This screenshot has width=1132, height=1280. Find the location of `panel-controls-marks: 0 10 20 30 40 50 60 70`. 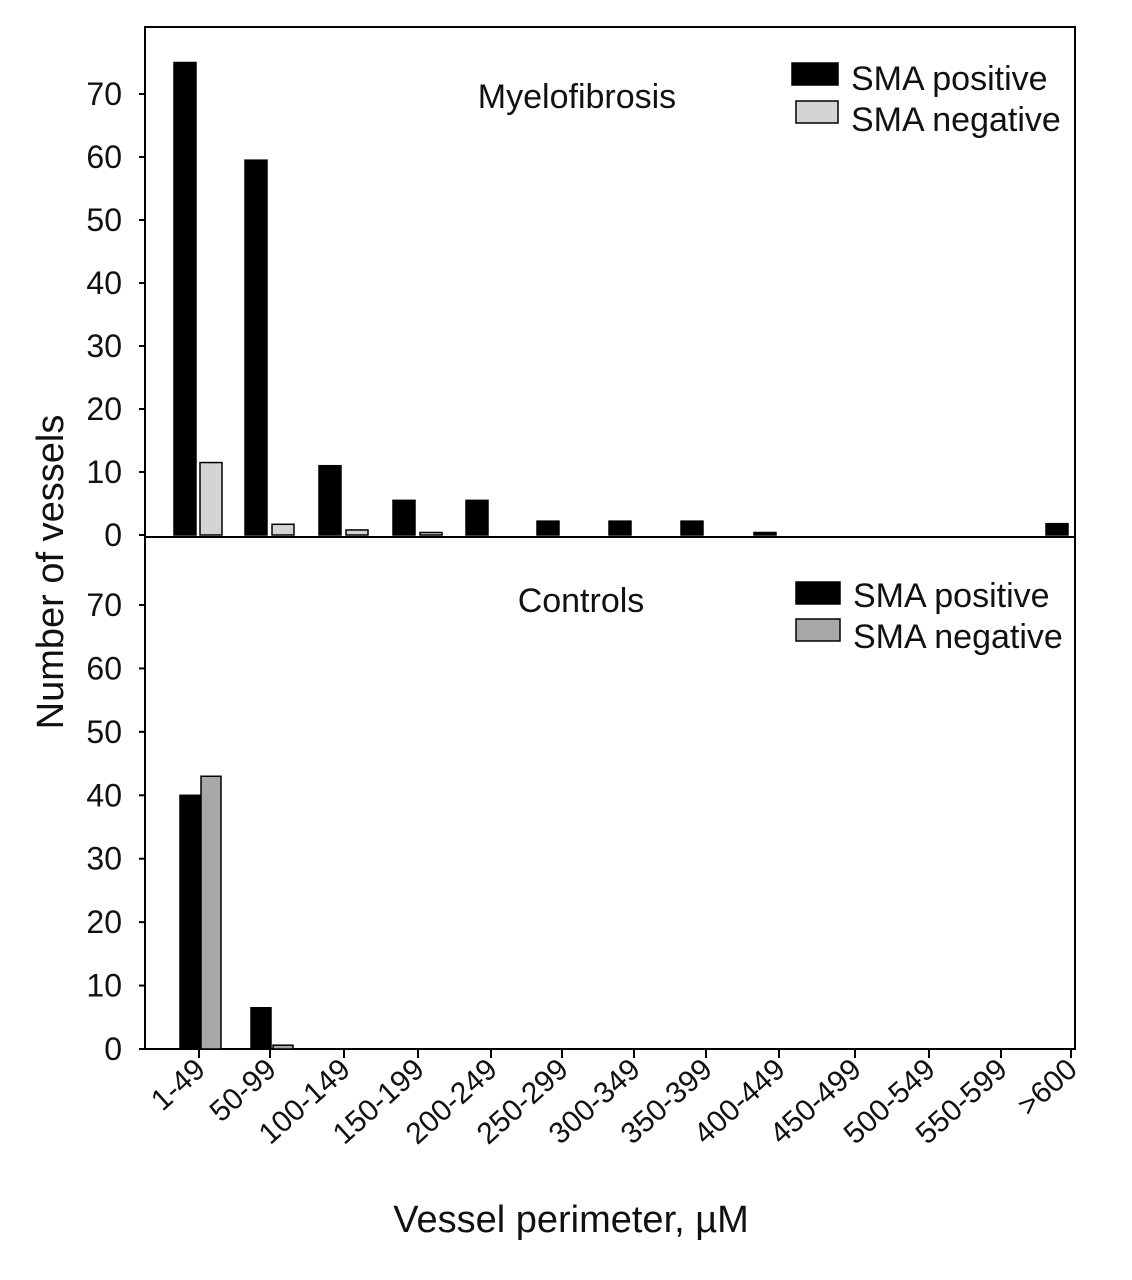

panel-controls-marks: 0 10 20 30 40 50 60 70 is located at coordinates (190, 827).